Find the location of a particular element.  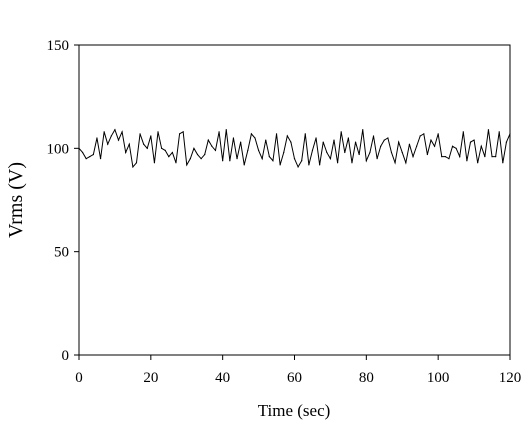

x-tick-label: 40 is located at coordinates (222, 378).